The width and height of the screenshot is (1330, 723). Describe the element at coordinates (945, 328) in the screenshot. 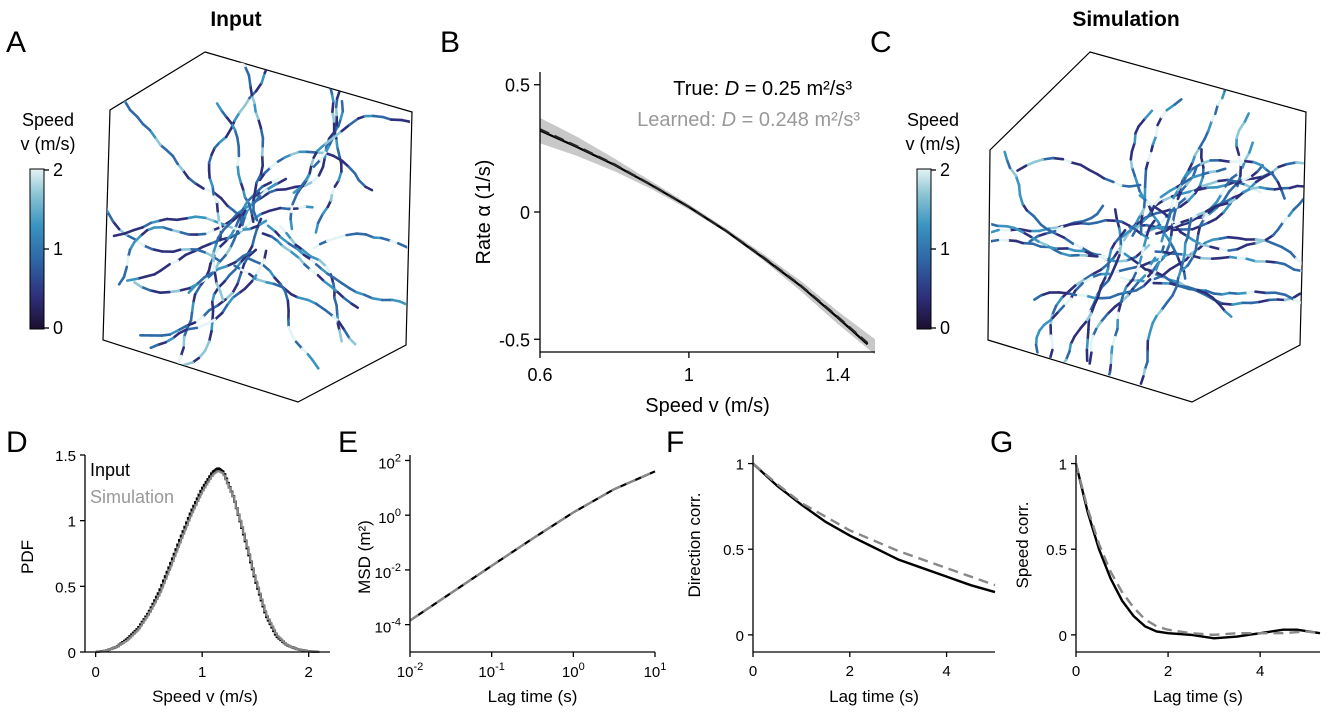

I see `panel-c-colorbar-tick-0: 0` at that location.